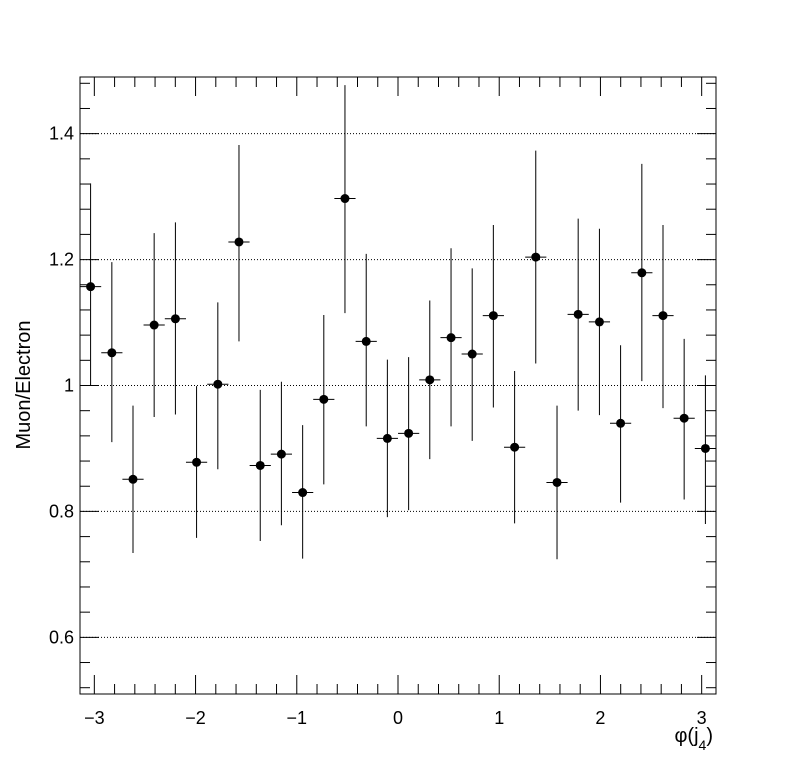  I want to click on x-tick-labels: −3 −2 −1 0 1 2 3, so click(395, 718).